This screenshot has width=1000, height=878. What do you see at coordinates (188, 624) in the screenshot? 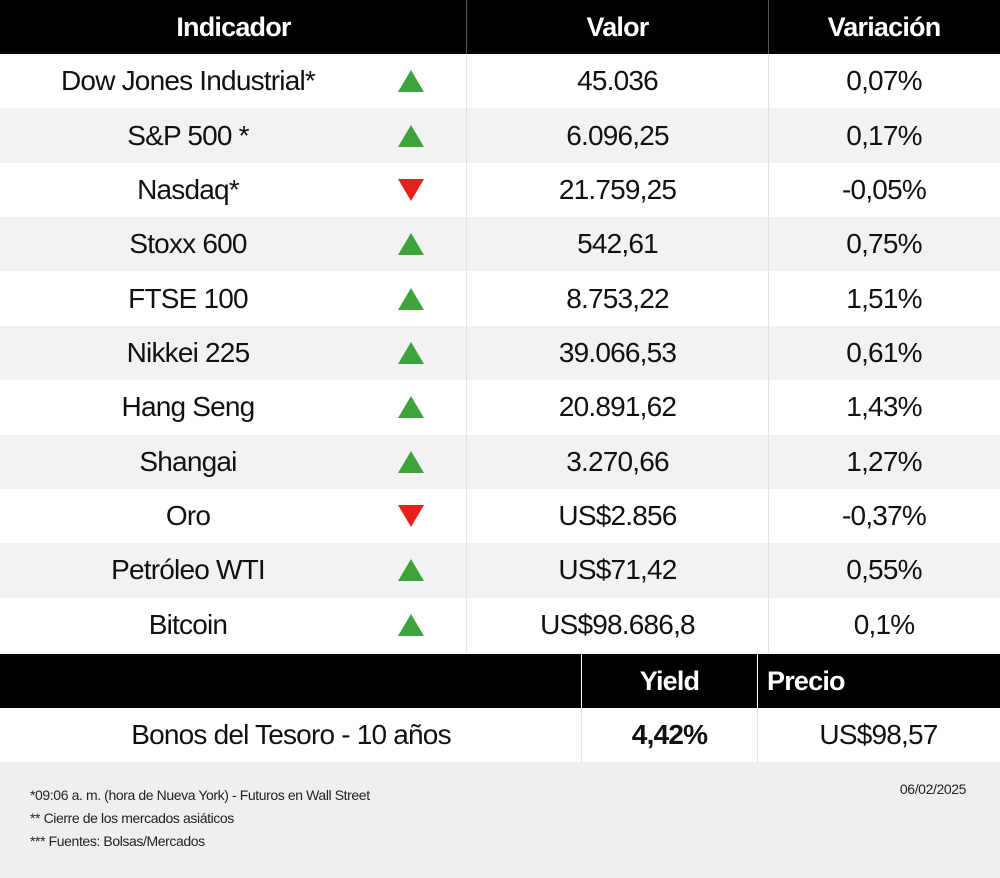
I see `indicator-name: Bitcoin` at bounding box center [188, 624].